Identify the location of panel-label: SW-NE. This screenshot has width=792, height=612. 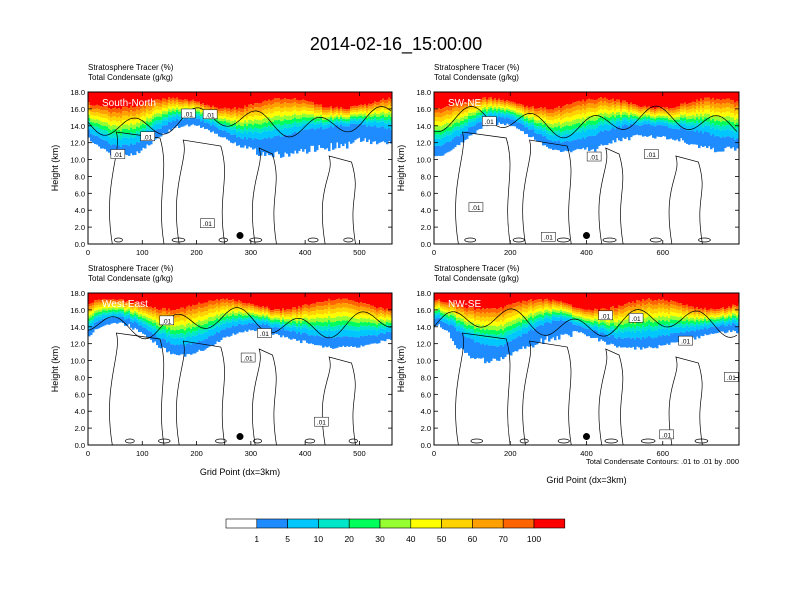
(464, 103).